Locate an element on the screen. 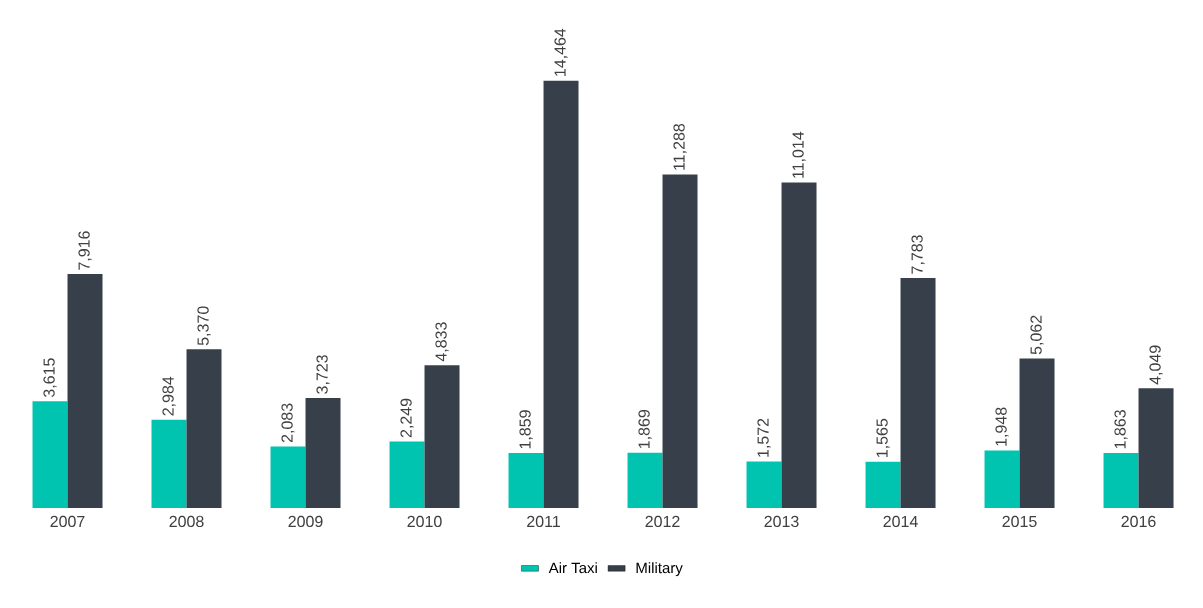 The width and height of the screenshot is (1203, 608). data-label: 1,948 is located at coordinates (1002, 426).